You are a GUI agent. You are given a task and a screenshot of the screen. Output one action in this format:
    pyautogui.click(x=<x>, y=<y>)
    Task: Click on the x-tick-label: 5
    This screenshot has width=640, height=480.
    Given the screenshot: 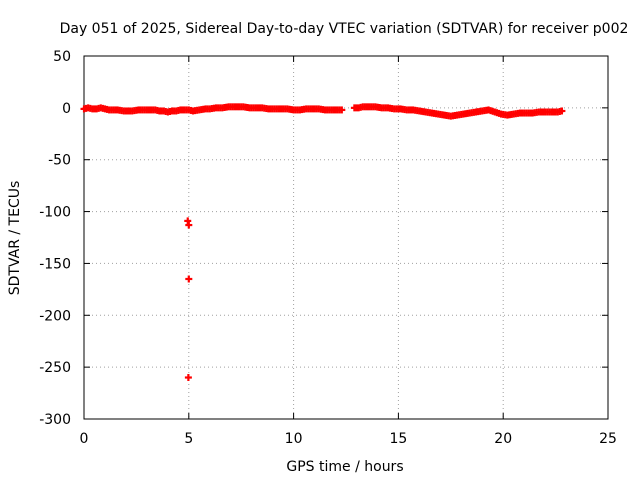 What is the action you would take?
    pyautogui.click(x=188, y=439)
    